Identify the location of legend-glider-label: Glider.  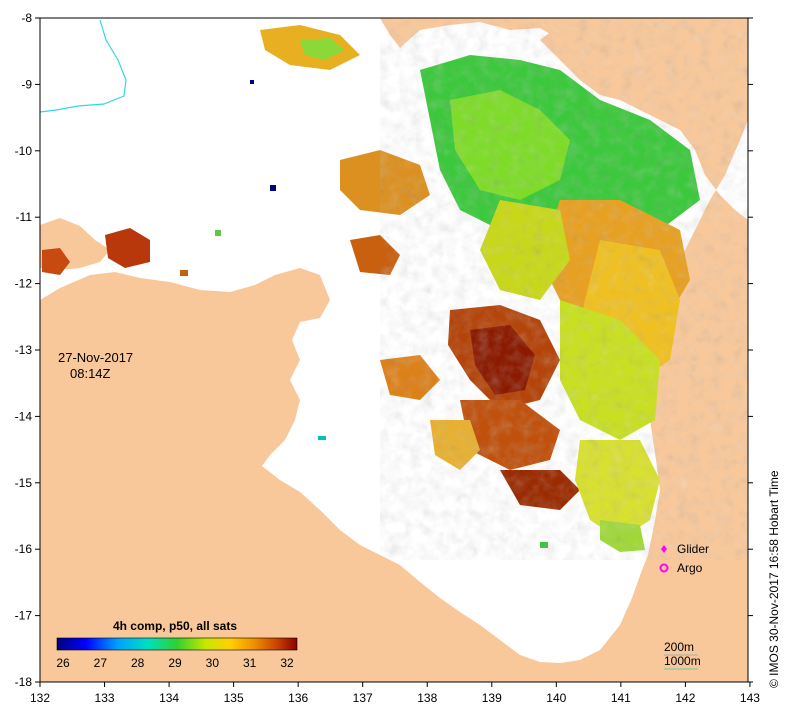
(693, 549).